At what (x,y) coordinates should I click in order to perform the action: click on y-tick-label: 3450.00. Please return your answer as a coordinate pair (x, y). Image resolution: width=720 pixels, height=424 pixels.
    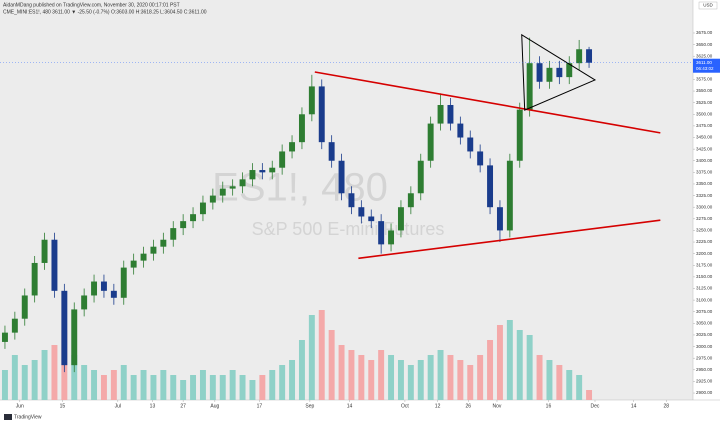
    Looking at the image, I should click on (704, 137).